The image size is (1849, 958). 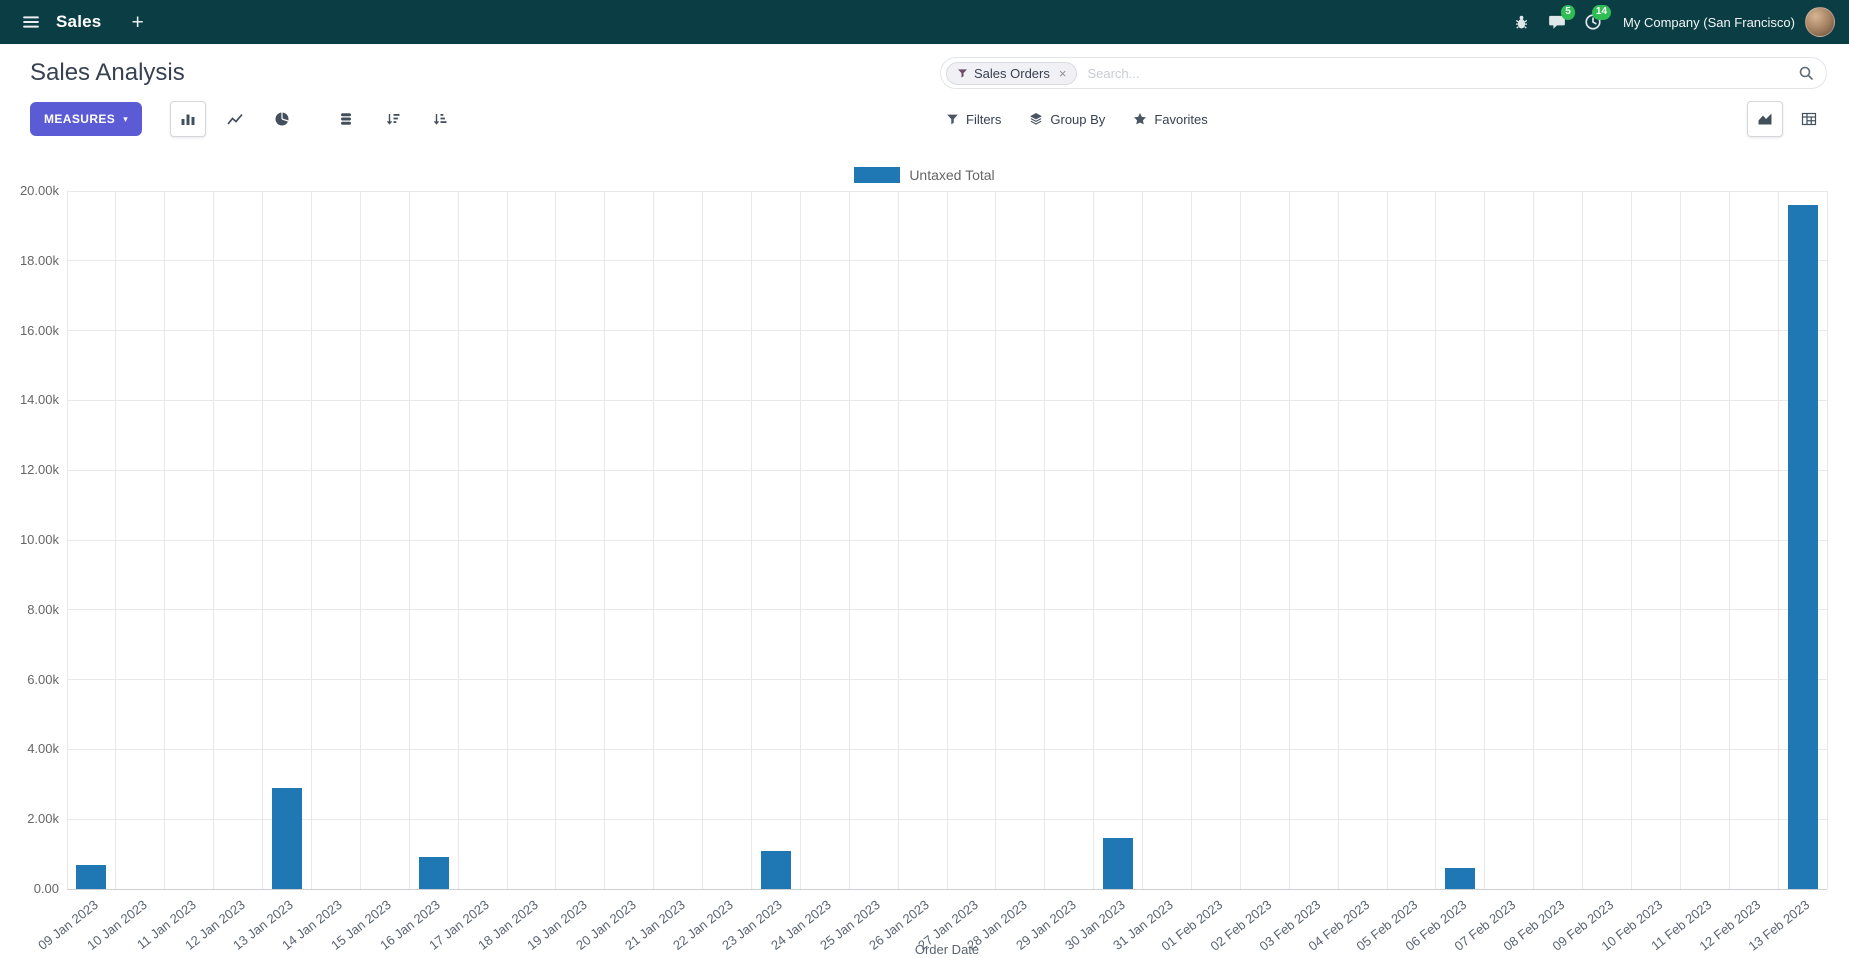 What do you see at coordinates (43, 609) in the screenshot?
I see `y-axis-label: 8.00k` at bounding box center [43, 609].